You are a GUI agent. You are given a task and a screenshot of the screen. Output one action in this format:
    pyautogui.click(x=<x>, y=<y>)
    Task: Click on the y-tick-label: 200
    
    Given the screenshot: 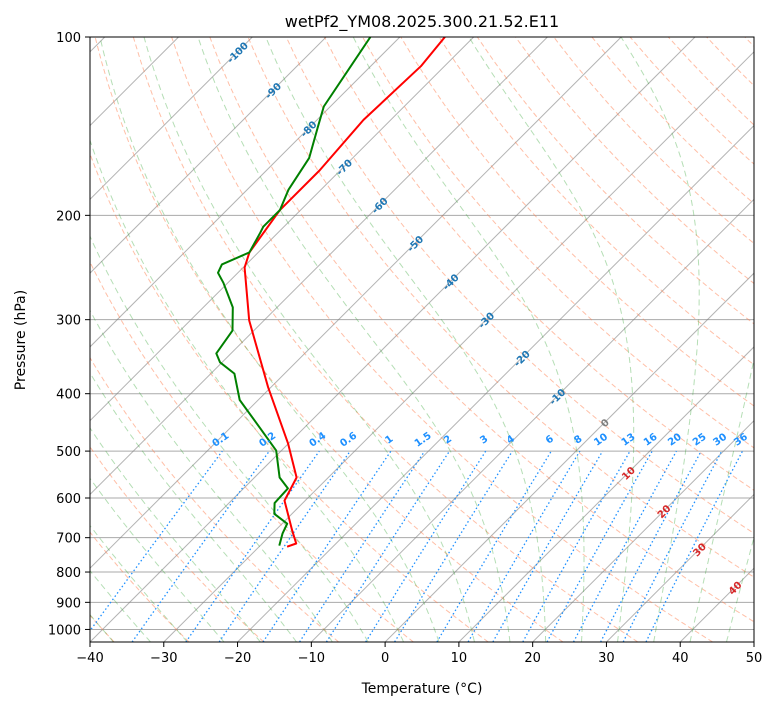 What is the action you would take?
    pyautogui.click(x=68, y=216)
    